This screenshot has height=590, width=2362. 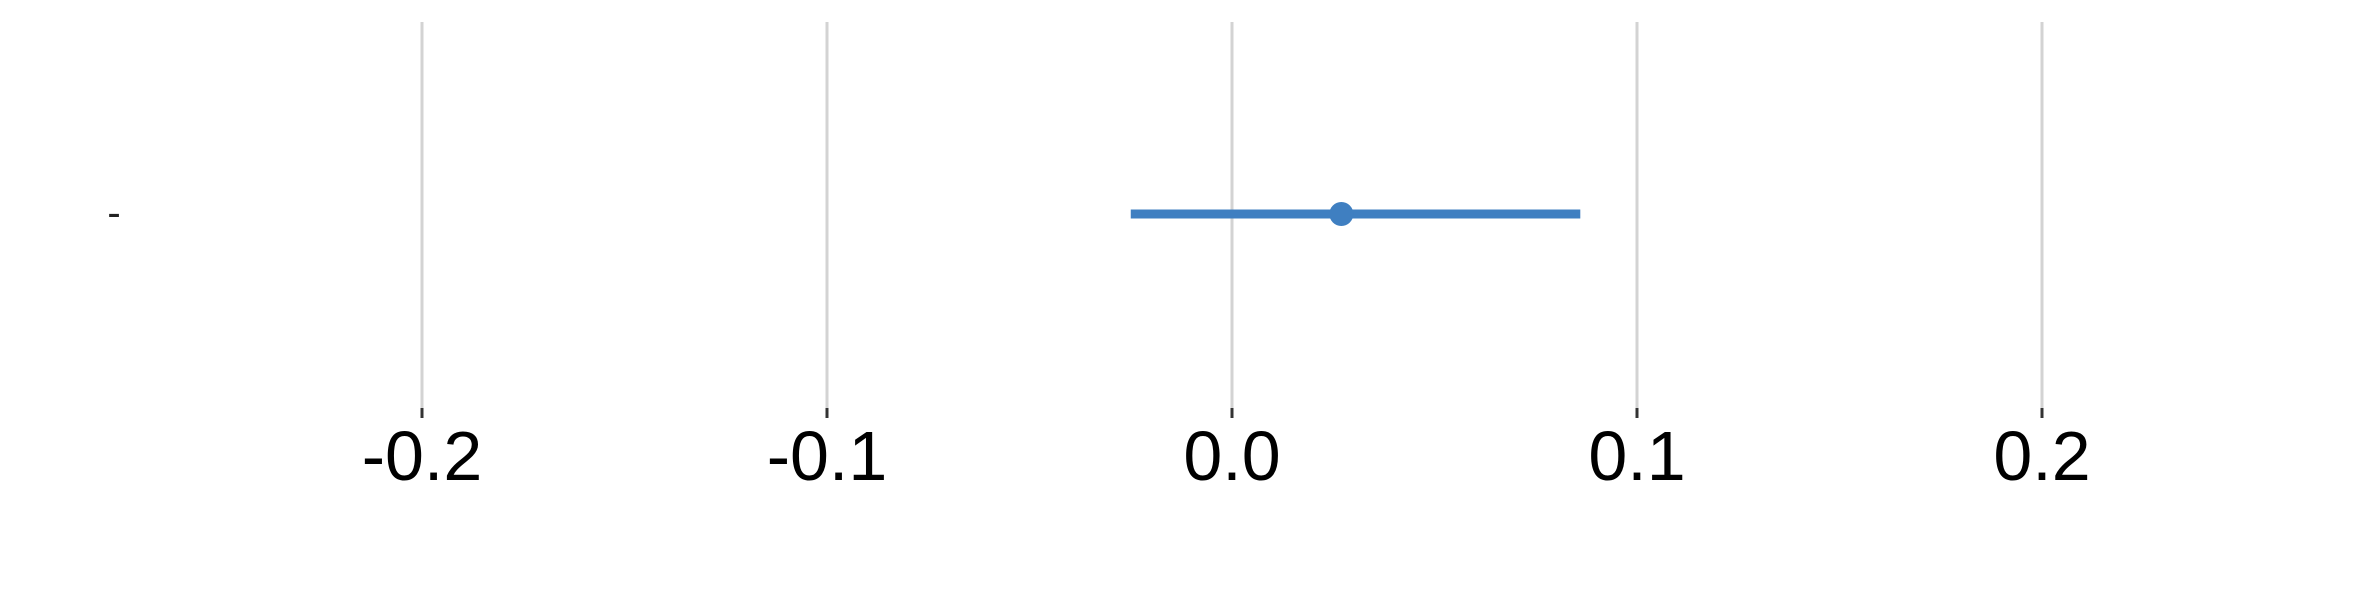 What do you see at coordinates (2041, 456) in the screenshot?
I see `x-tick-label: 0.2` at bounding box center [2041, 456].